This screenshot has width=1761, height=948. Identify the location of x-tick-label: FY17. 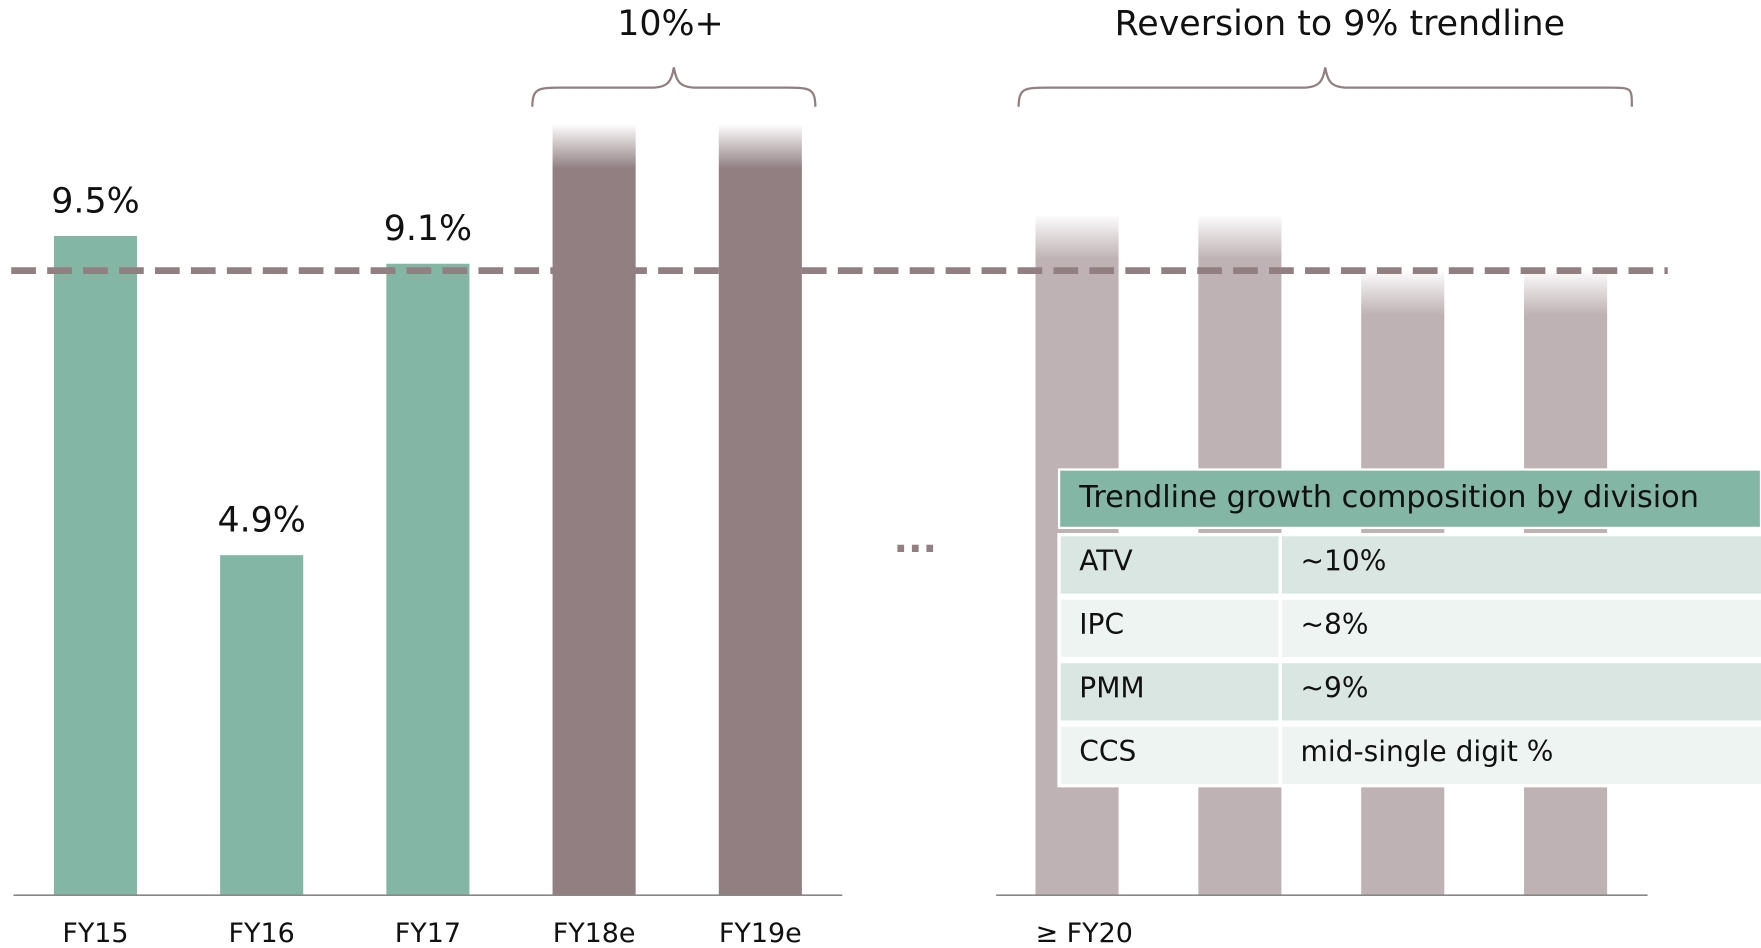
(428, 933).